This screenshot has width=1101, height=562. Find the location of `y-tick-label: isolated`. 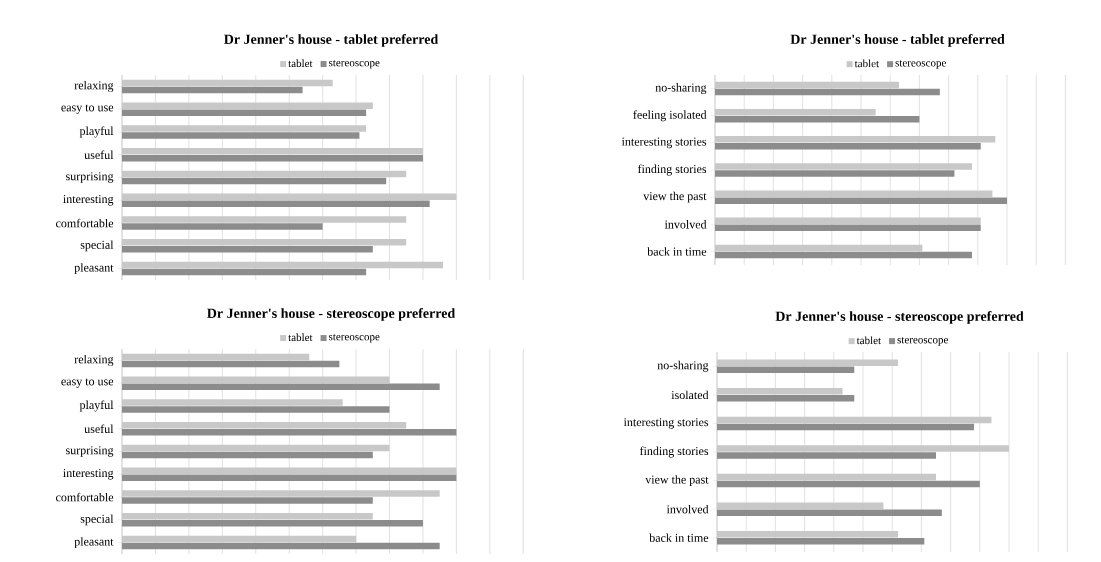

y-tick-label: isolated is located at coordinates (690, 395).